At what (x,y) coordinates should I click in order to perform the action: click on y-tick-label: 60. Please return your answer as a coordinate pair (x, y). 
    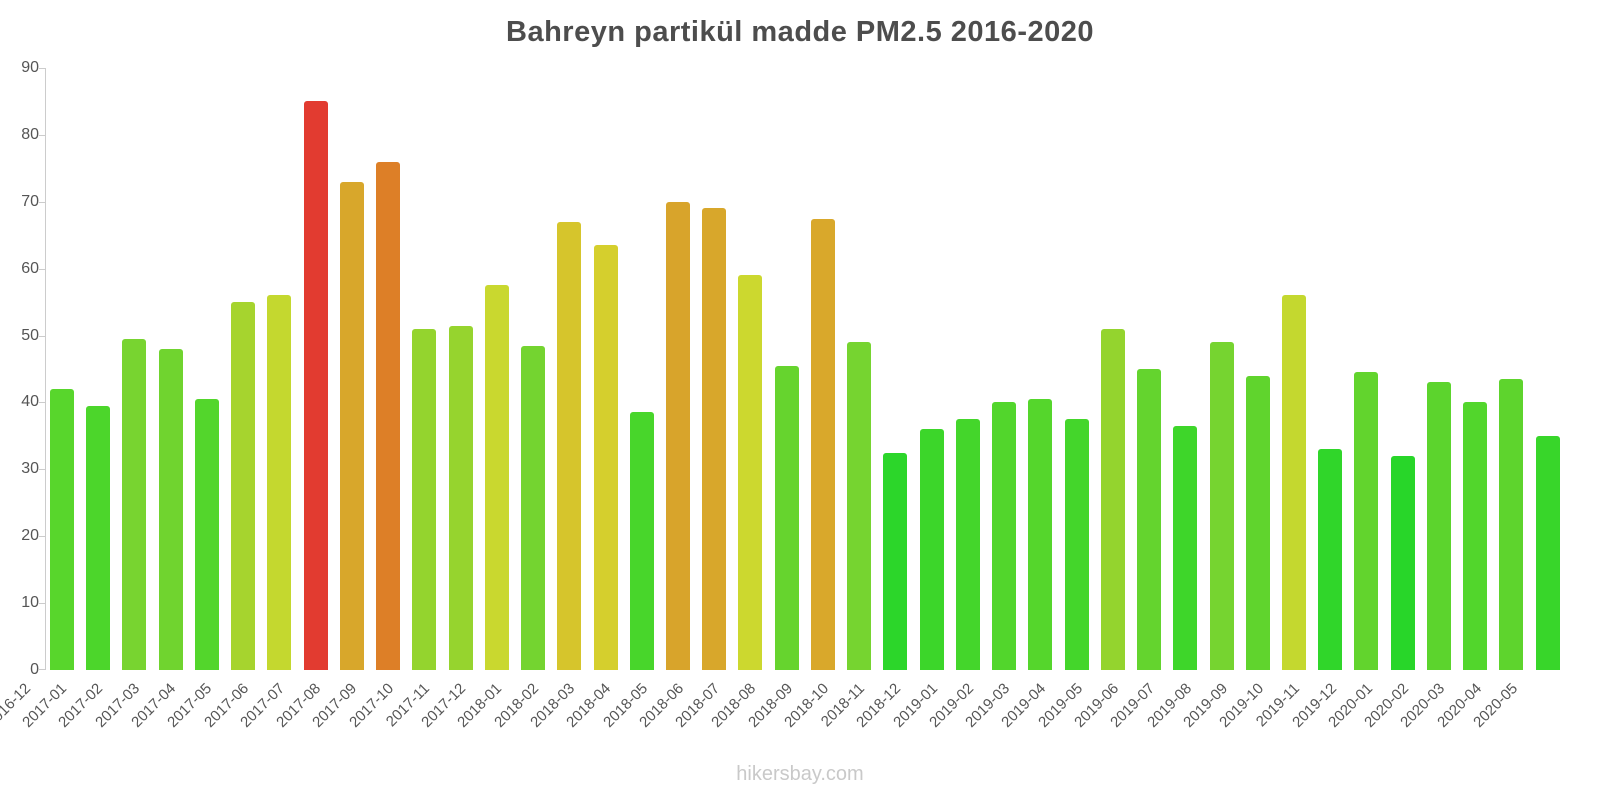
    Looking at the image, I should click on (30, 268).